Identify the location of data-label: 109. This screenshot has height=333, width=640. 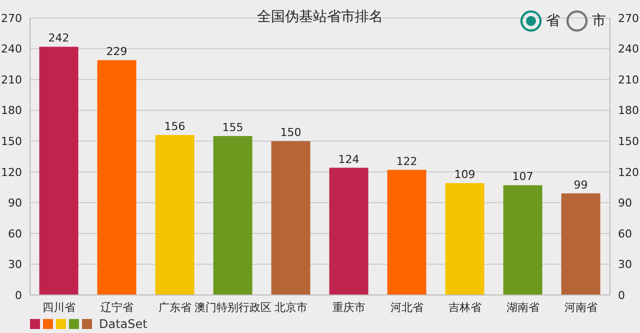
(465, 175).